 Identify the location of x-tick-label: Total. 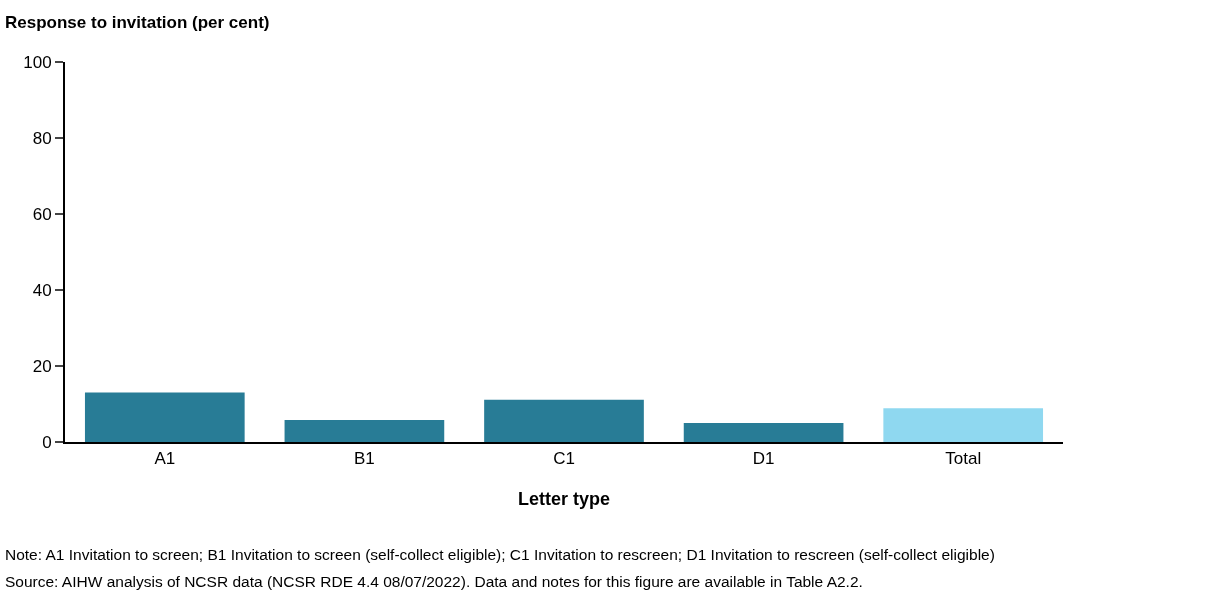
(963, 459).